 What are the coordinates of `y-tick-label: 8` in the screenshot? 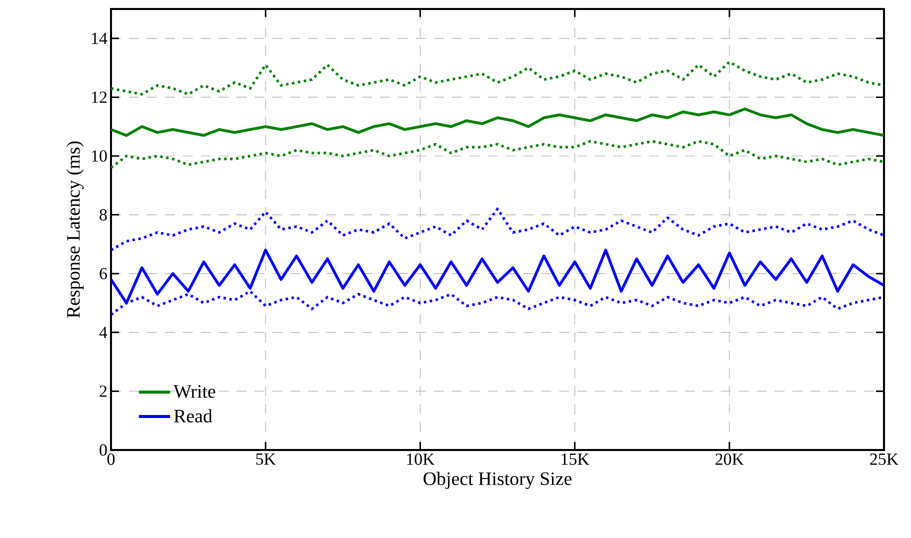 It's located at (103, 215).